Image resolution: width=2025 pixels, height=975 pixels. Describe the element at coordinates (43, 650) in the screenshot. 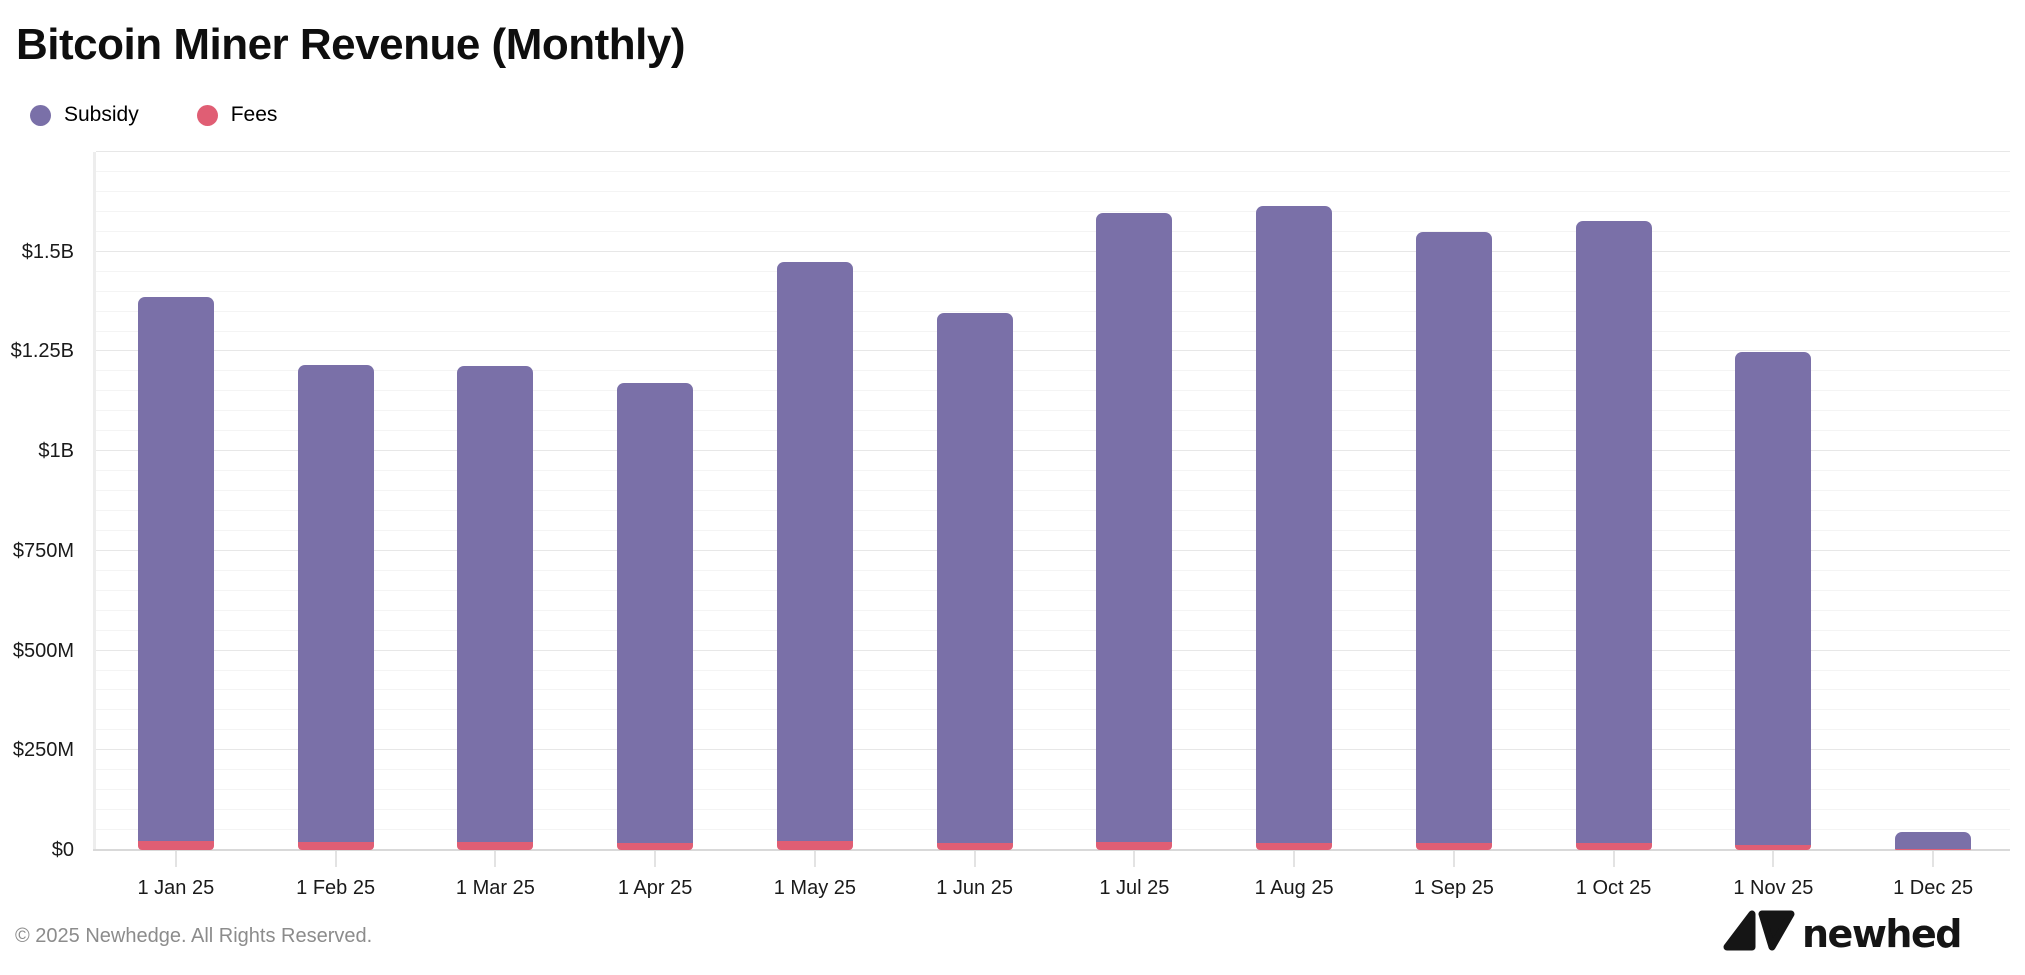

I see `y-axis-label: $500M` at that location.